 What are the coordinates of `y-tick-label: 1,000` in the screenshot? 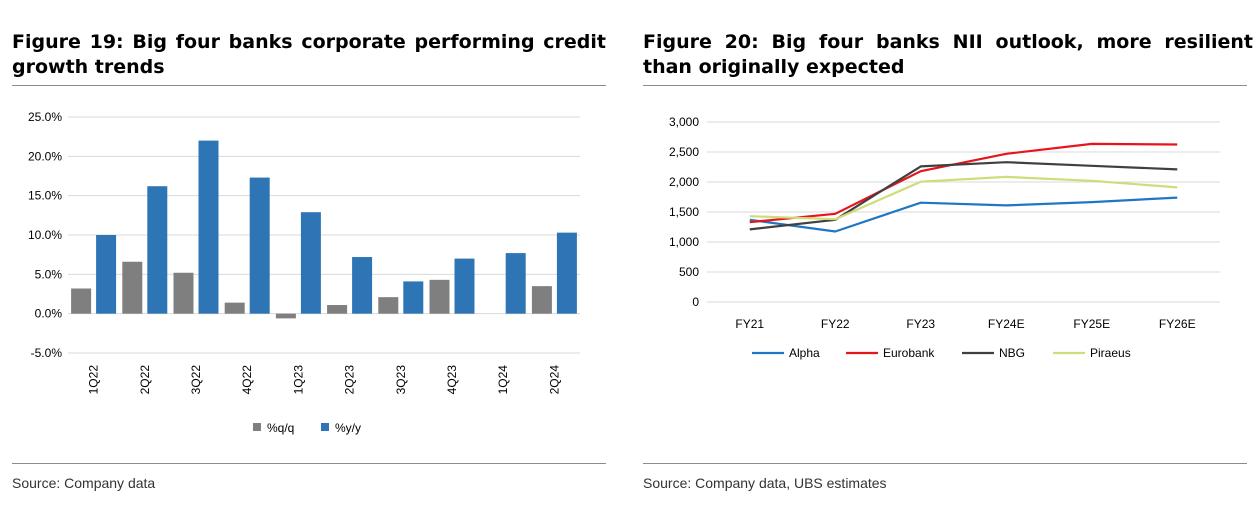 It's located at (684, 242).